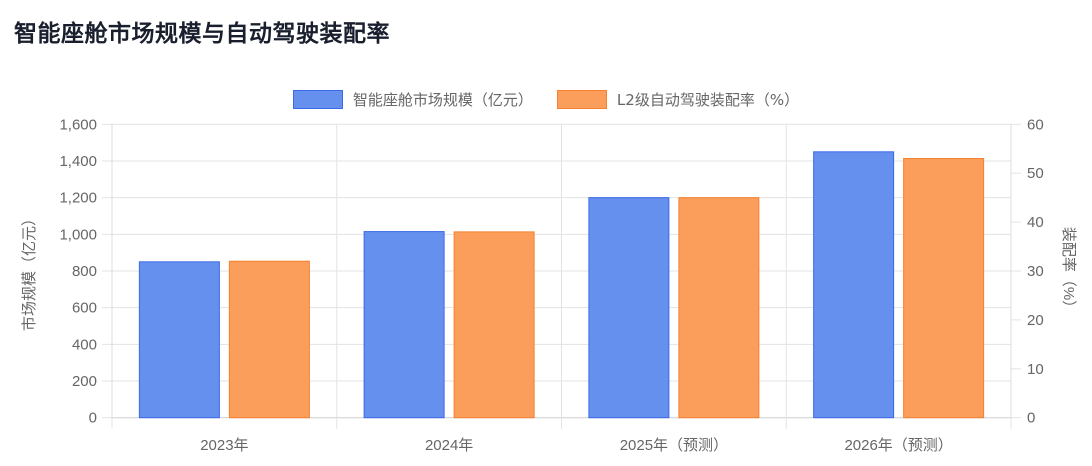 The height and width of the screenshot is (466, 1092). What do you see at coordinates (224, 445) in the screenshot?
I see `x-axis-label: 2023年` at bounding box center [224, 445].